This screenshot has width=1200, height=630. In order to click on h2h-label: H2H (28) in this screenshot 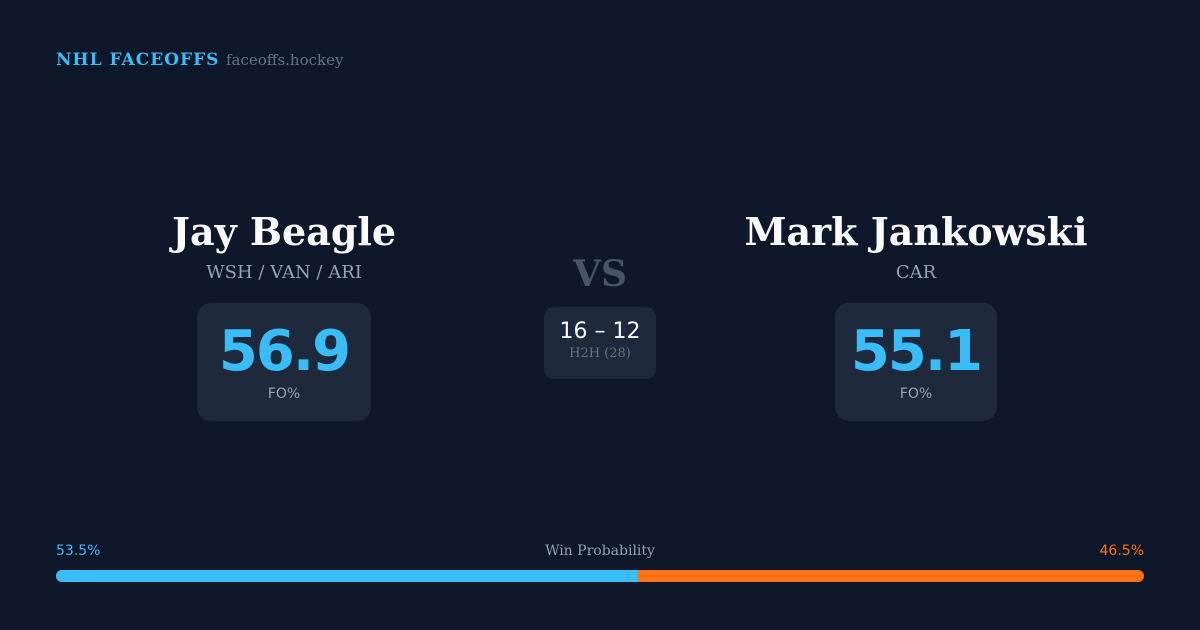, I will do `click(600, 353)`.